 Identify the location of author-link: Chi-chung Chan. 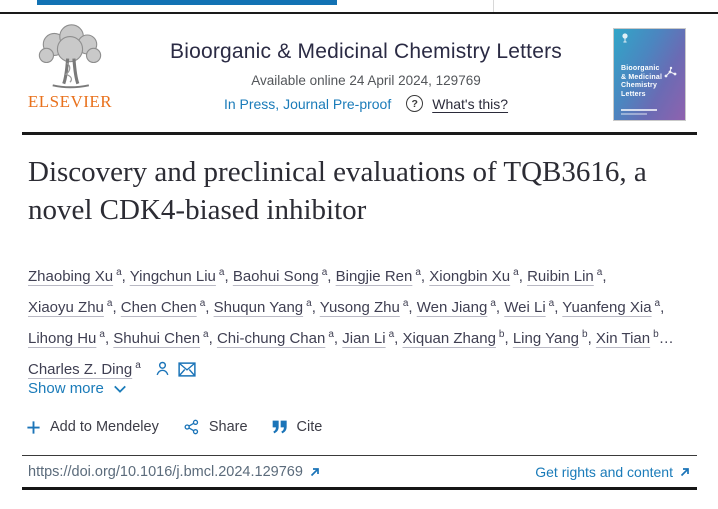
(271, 338).